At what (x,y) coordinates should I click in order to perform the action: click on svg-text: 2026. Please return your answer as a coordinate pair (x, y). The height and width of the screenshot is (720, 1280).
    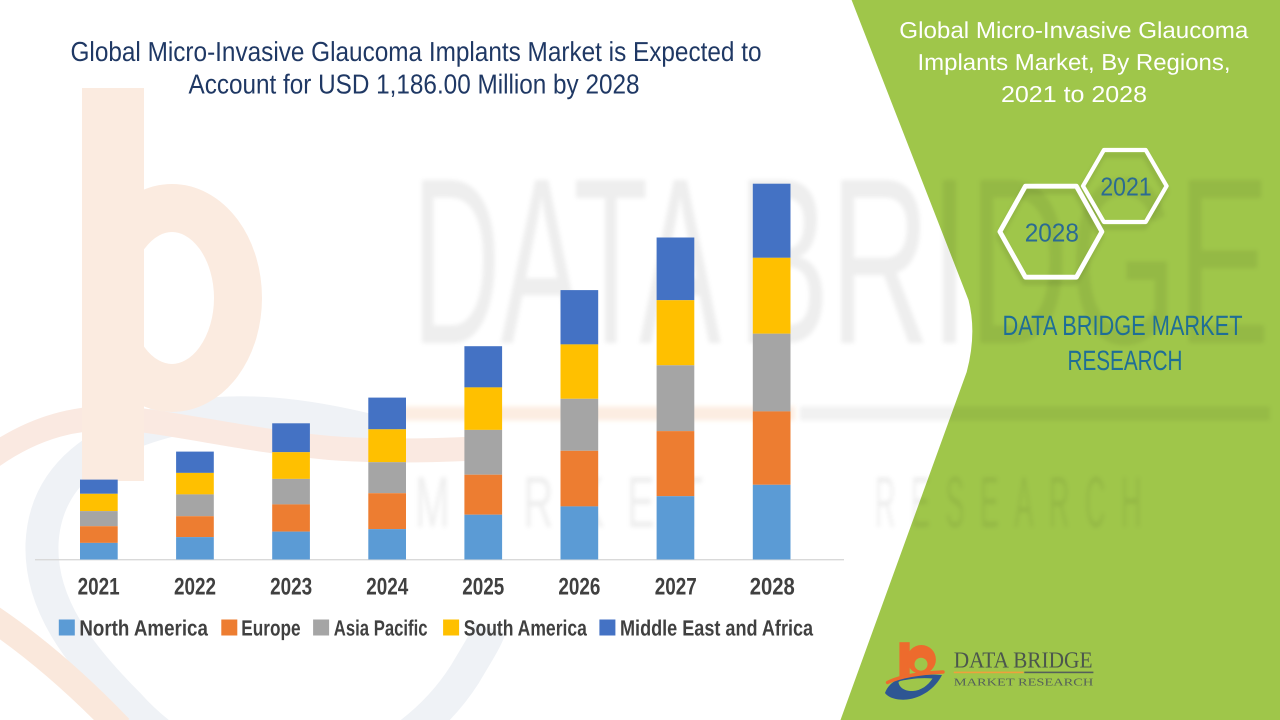
    Looking at the image, I should click on (579, 587).